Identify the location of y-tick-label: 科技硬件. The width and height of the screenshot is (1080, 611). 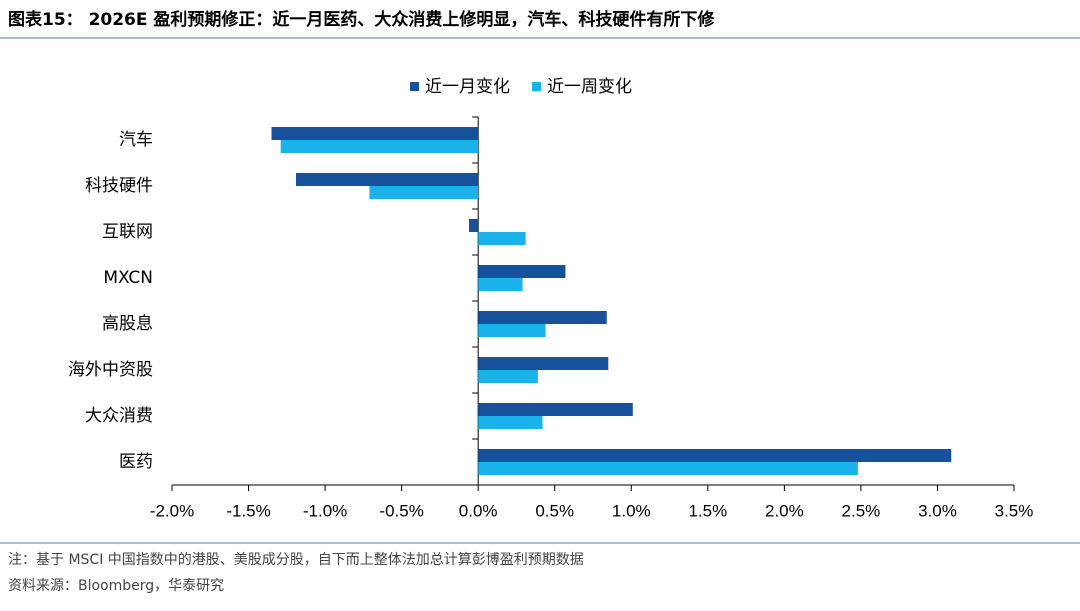
(119, 186).